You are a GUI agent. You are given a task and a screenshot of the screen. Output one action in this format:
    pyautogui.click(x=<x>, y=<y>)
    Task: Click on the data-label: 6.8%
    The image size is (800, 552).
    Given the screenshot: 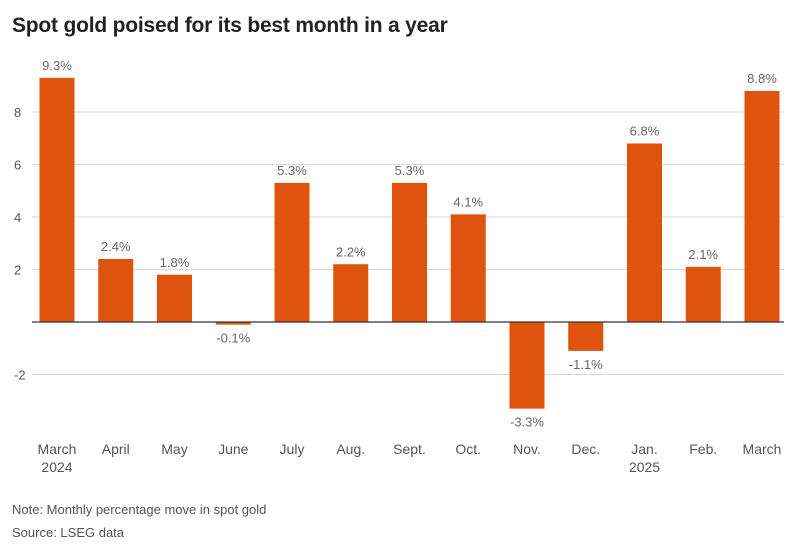 What is the action you would take?
    pyautogui.click(x=645, y=131)
    